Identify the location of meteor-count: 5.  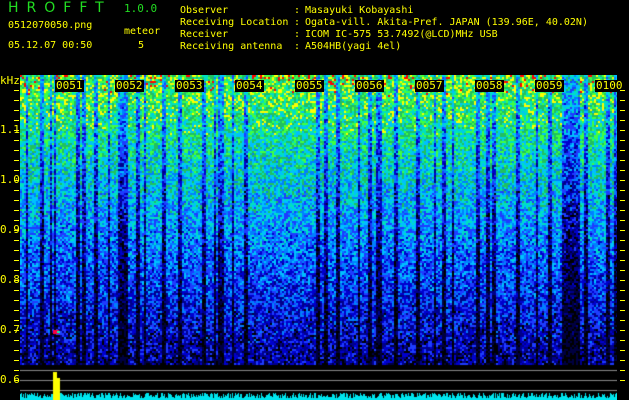
(141, 45).